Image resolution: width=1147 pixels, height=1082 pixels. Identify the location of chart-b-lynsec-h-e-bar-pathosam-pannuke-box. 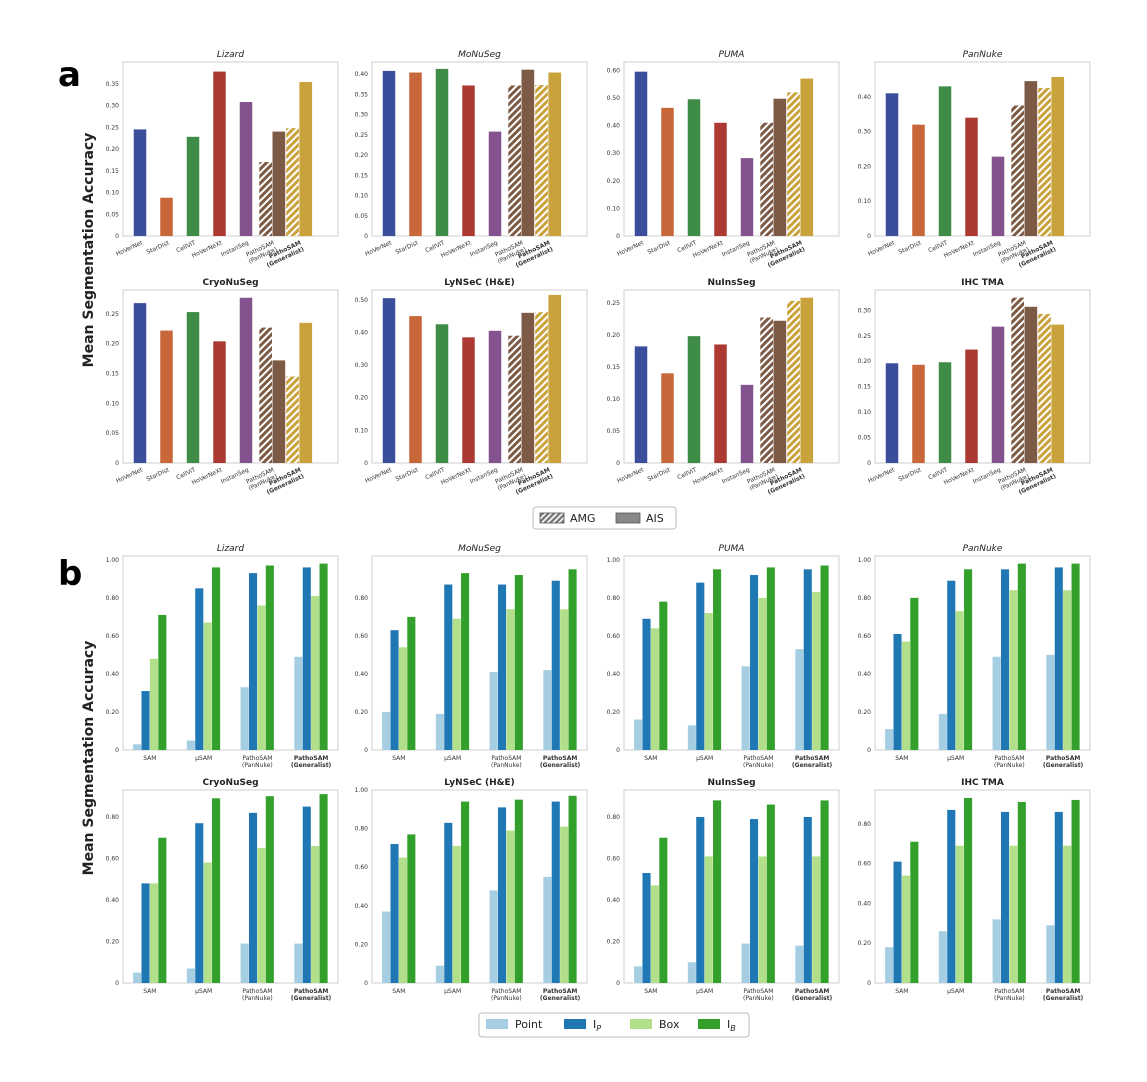
(510, 906).